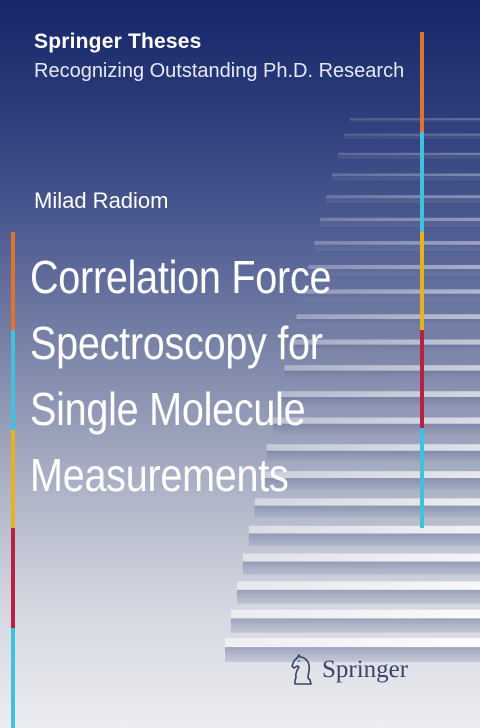  Describe the element at coordinates (101, 200) in the screenshot. I see `author-name: Milad Radiom` at that location.